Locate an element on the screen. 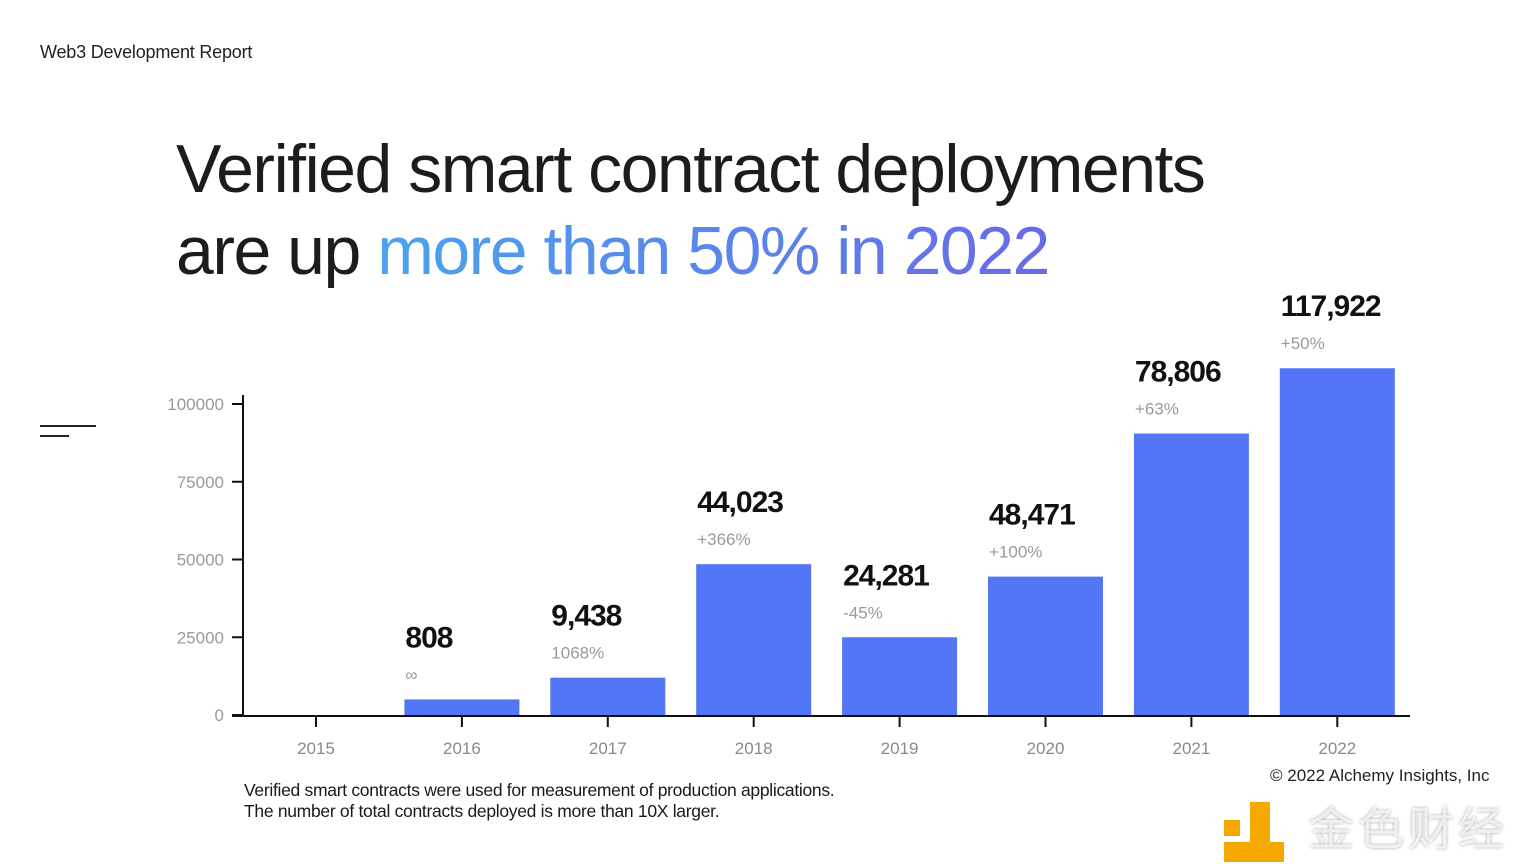 This screenshot has height=864, width=1536. change-label-2021: +63% is located at coordinates (1157, 409).